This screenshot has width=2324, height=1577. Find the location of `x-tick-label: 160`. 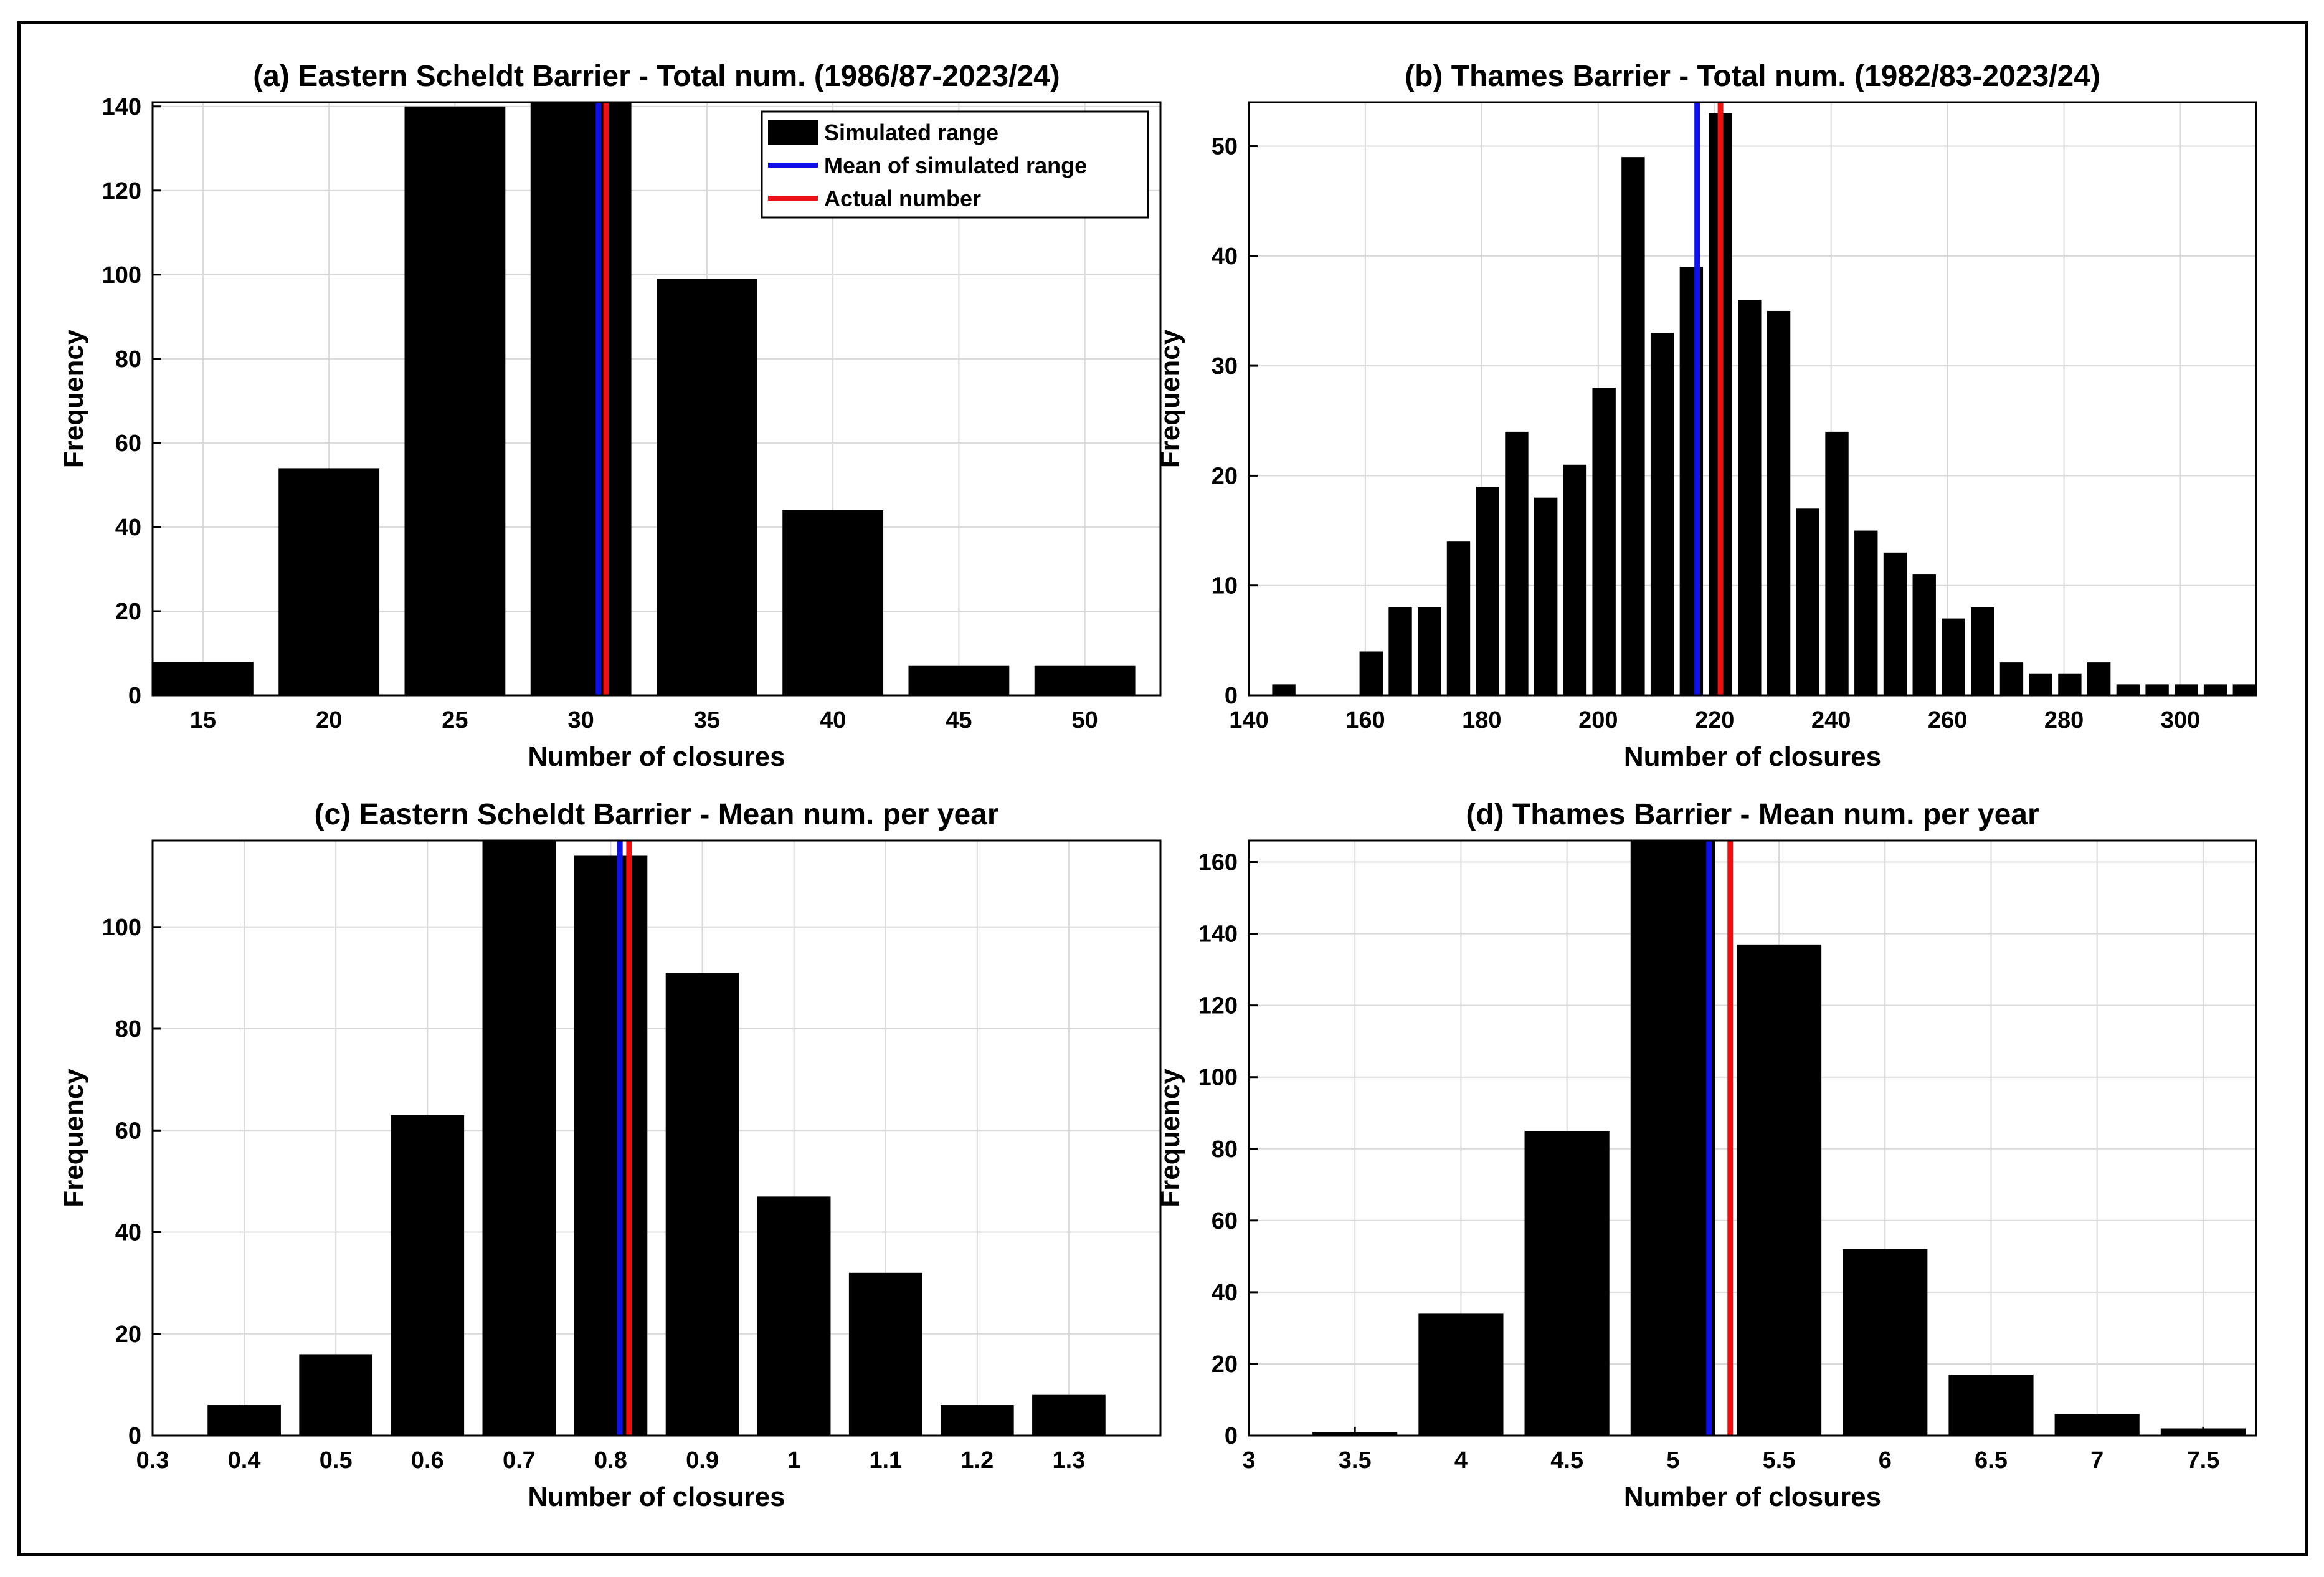

x-tick-label: 160 is located at coordinates (1365, 720).